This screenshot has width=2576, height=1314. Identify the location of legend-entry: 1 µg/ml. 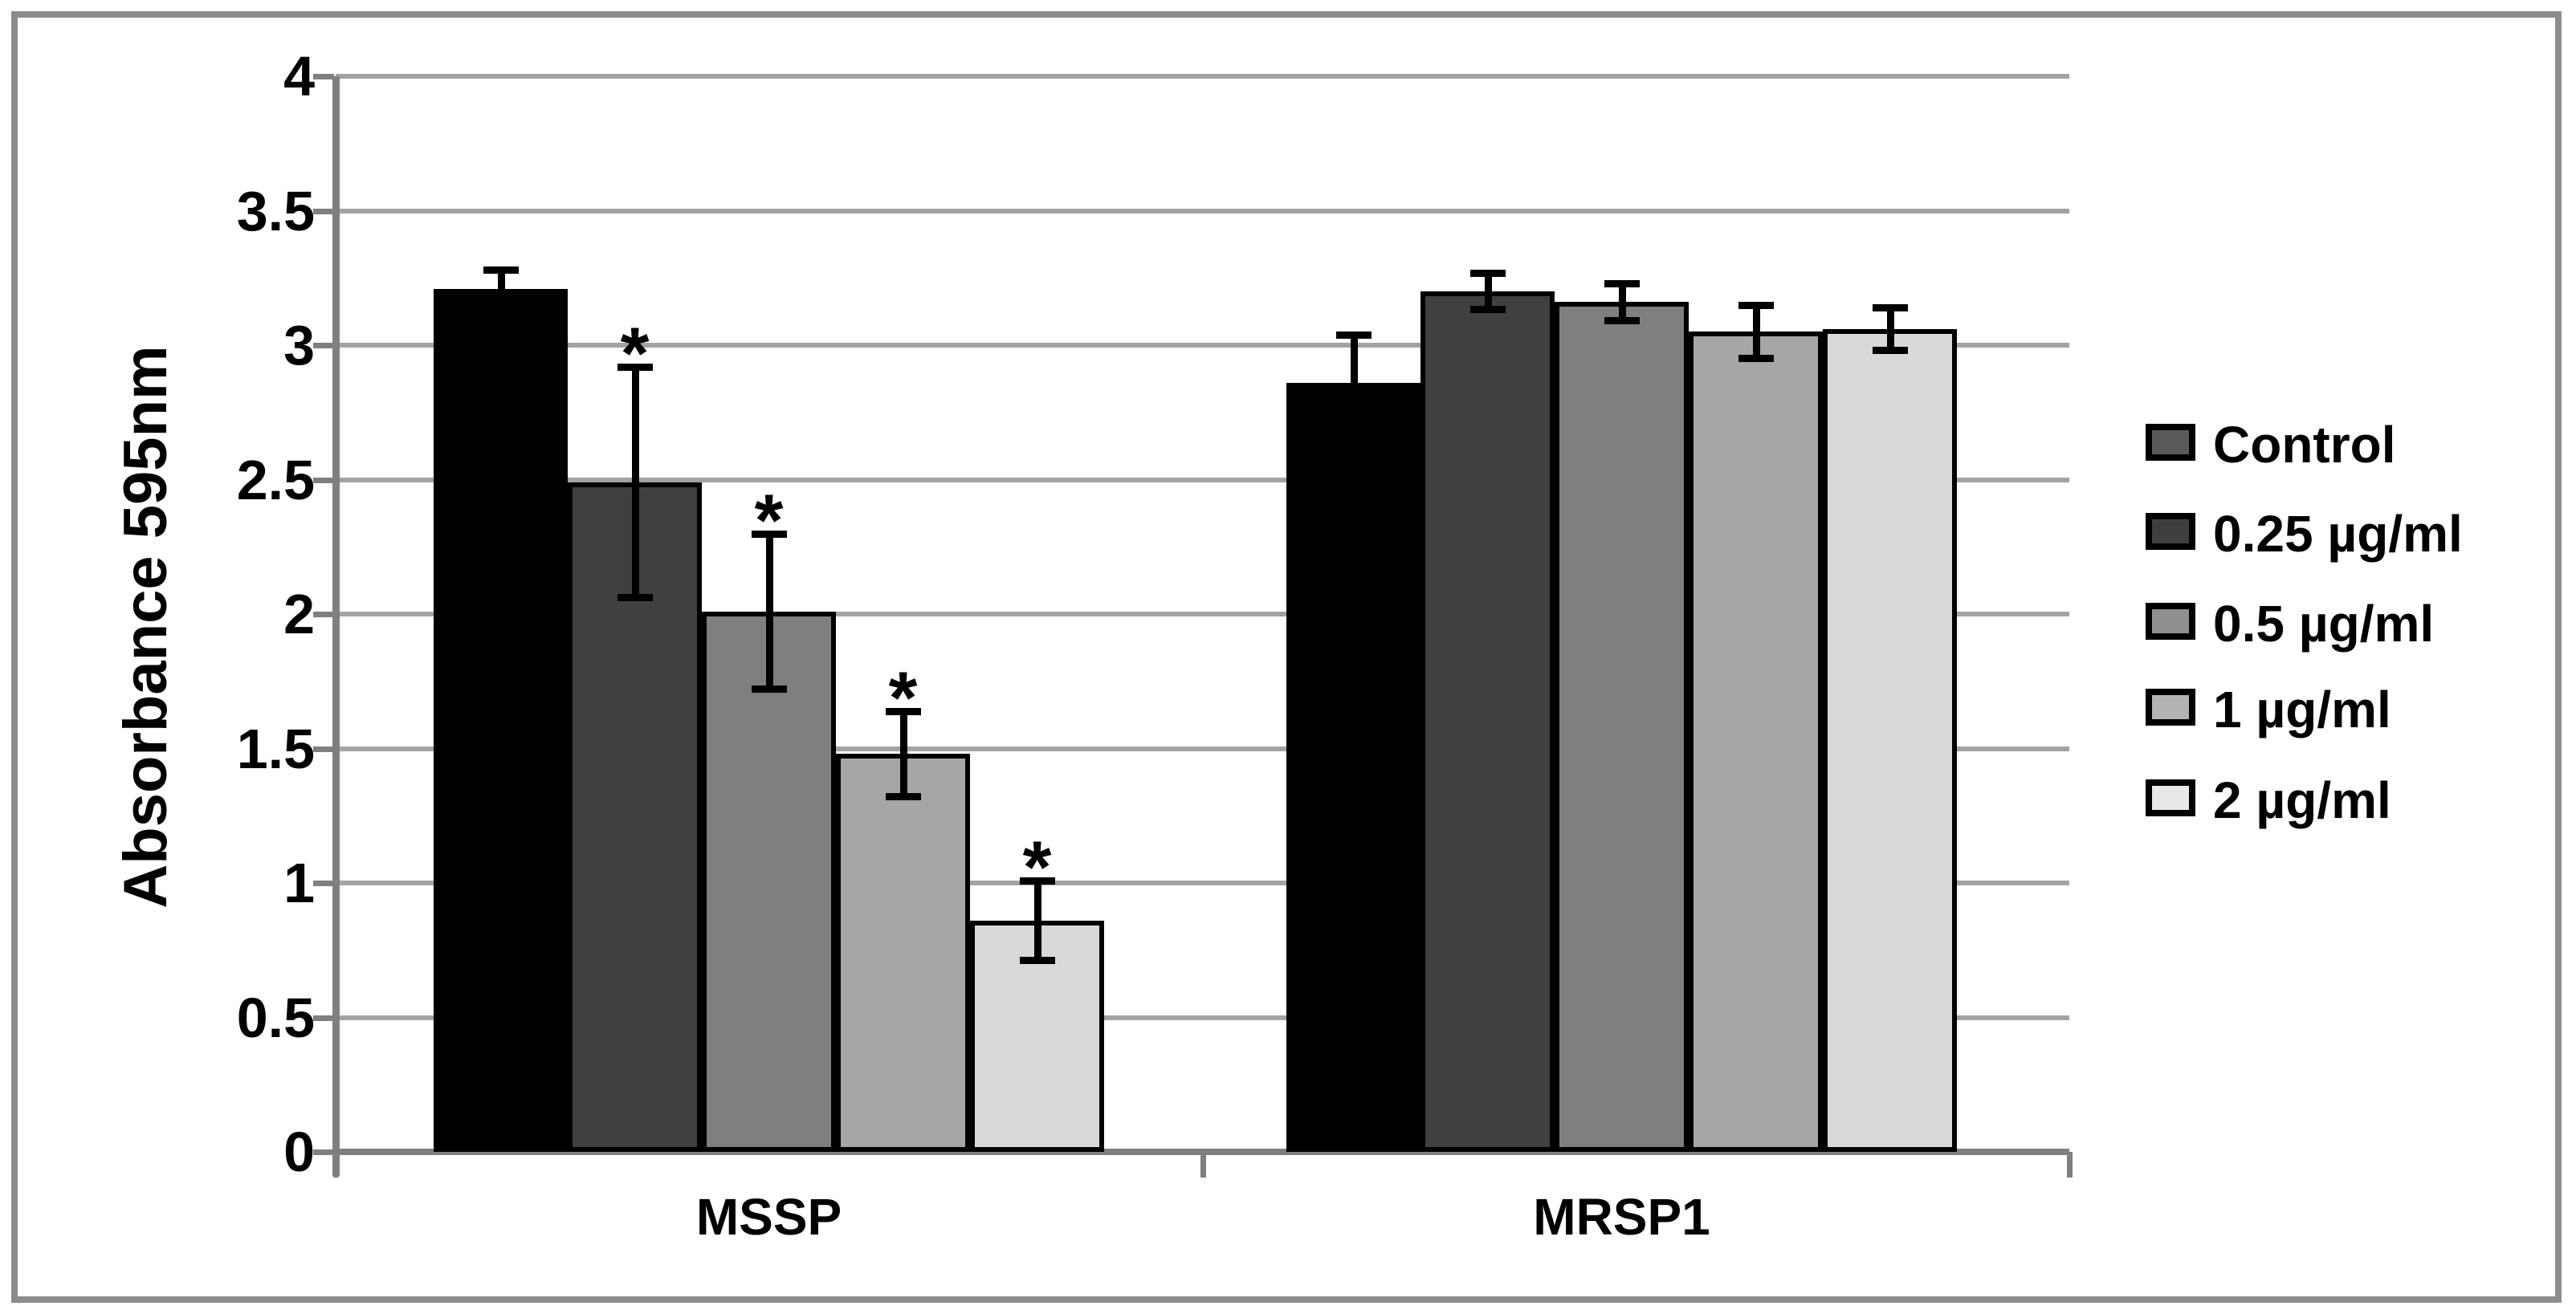
(2354, 710).